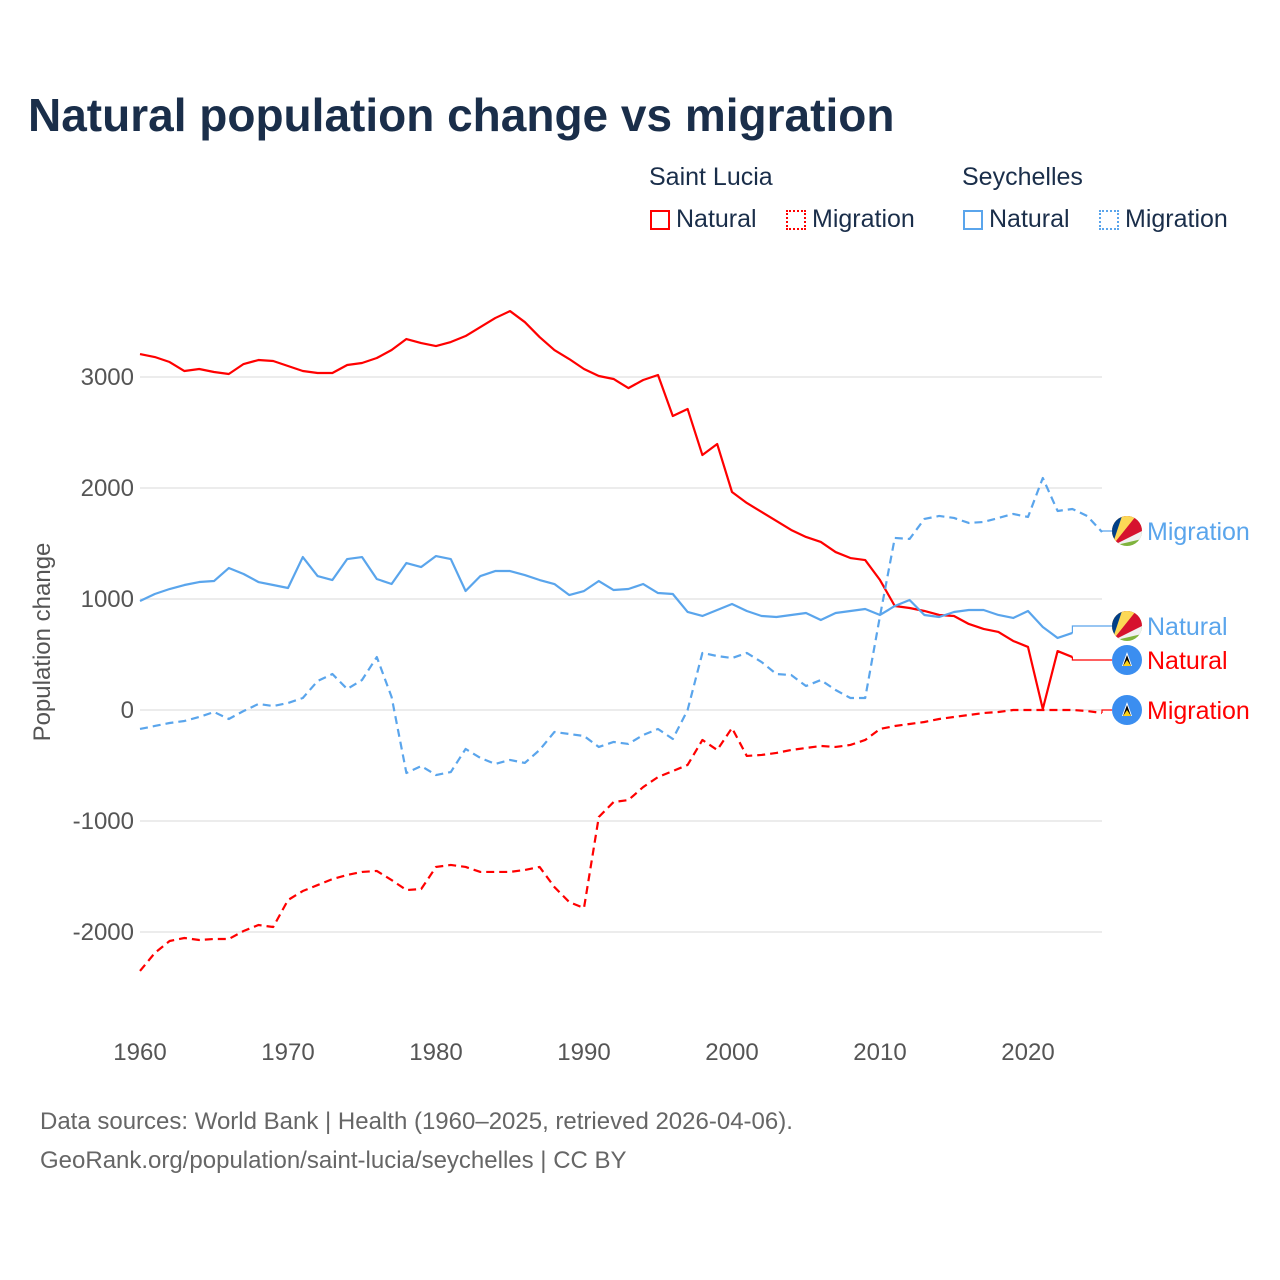 This screenshot has width=1280, height=1280. I want to click on x-tick-label: 2010, so click(879, 1052).